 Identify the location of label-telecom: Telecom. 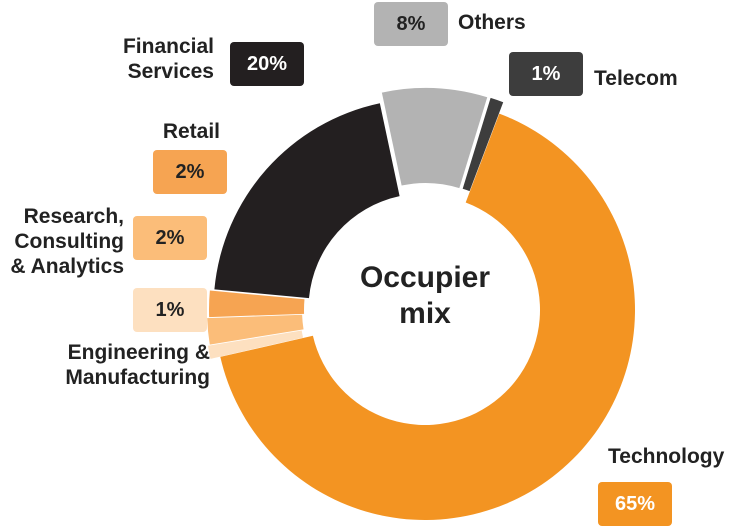
(636, 78).